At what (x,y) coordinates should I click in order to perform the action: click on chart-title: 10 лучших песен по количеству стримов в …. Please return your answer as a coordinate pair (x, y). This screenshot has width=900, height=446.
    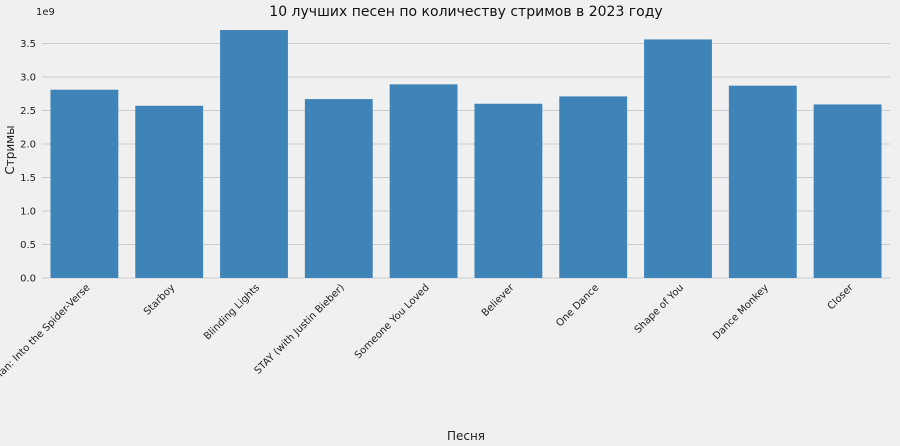
    Looking at the image, I should click on (465, 12).